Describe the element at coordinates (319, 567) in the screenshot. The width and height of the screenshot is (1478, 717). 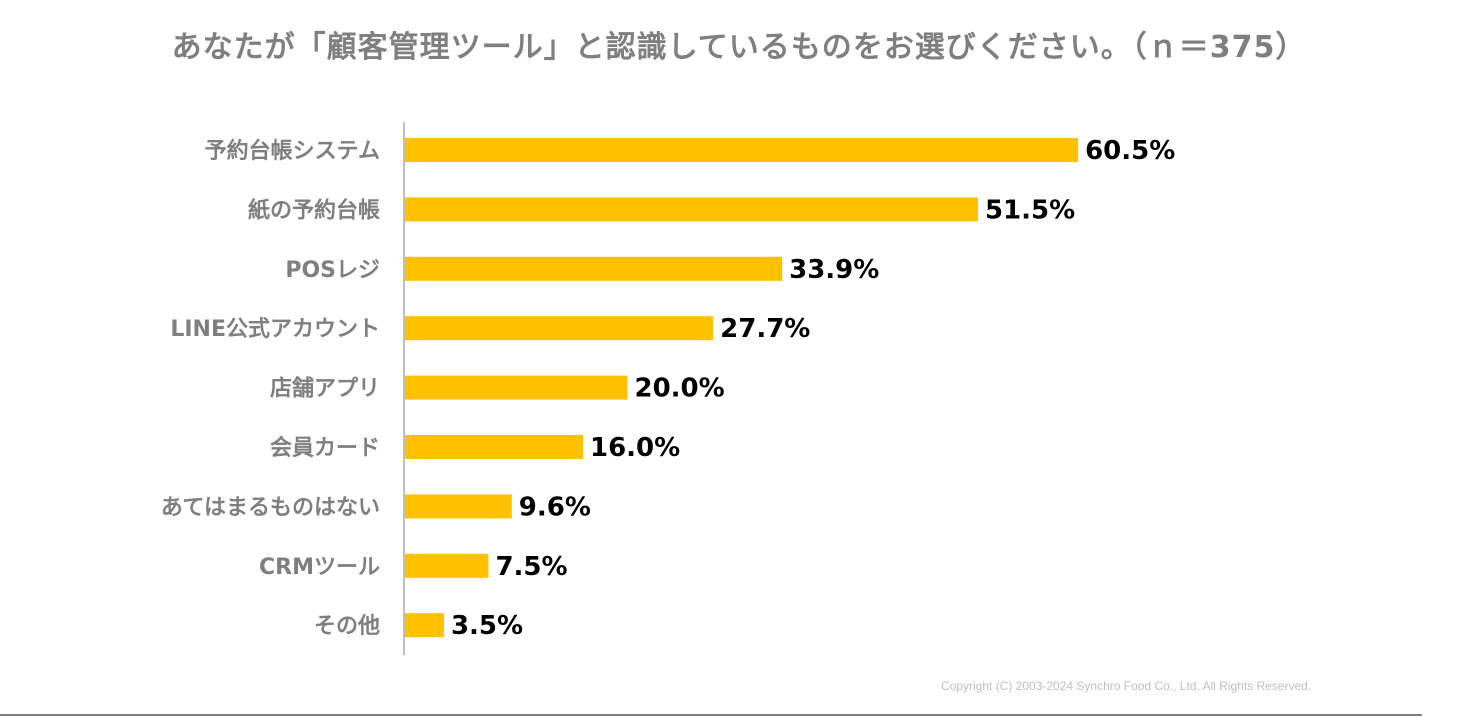
I see `category-label: CRMツール` at that location.